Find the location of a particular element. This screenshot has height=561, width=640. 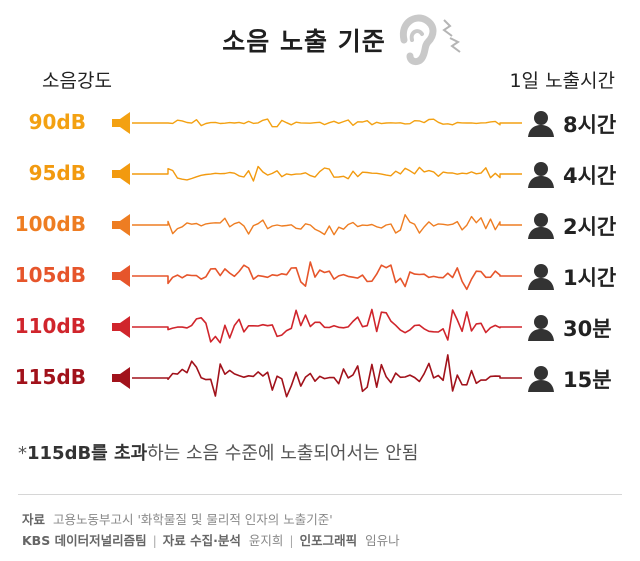

exposure-duration-label: 15분 is located at coordinates (587, 380).